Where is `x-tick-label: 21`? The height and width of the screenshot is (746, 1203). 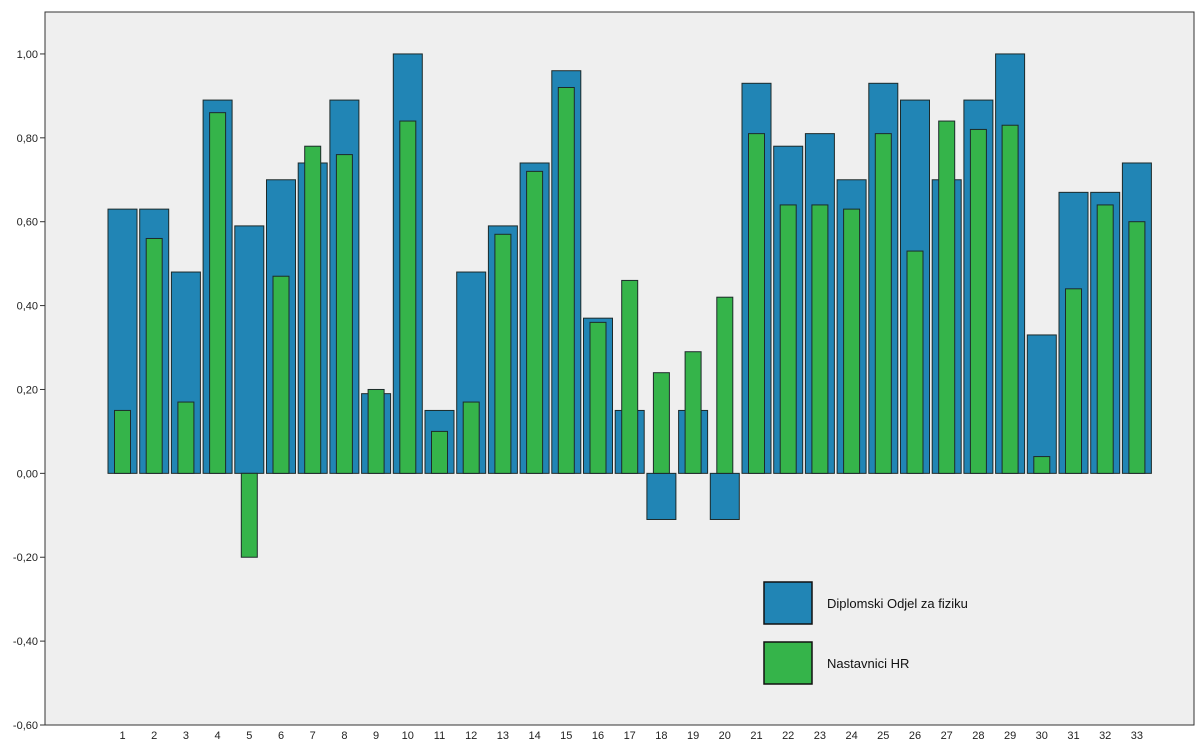 x-tick-label: 21 is located at coordinates (756, 736).